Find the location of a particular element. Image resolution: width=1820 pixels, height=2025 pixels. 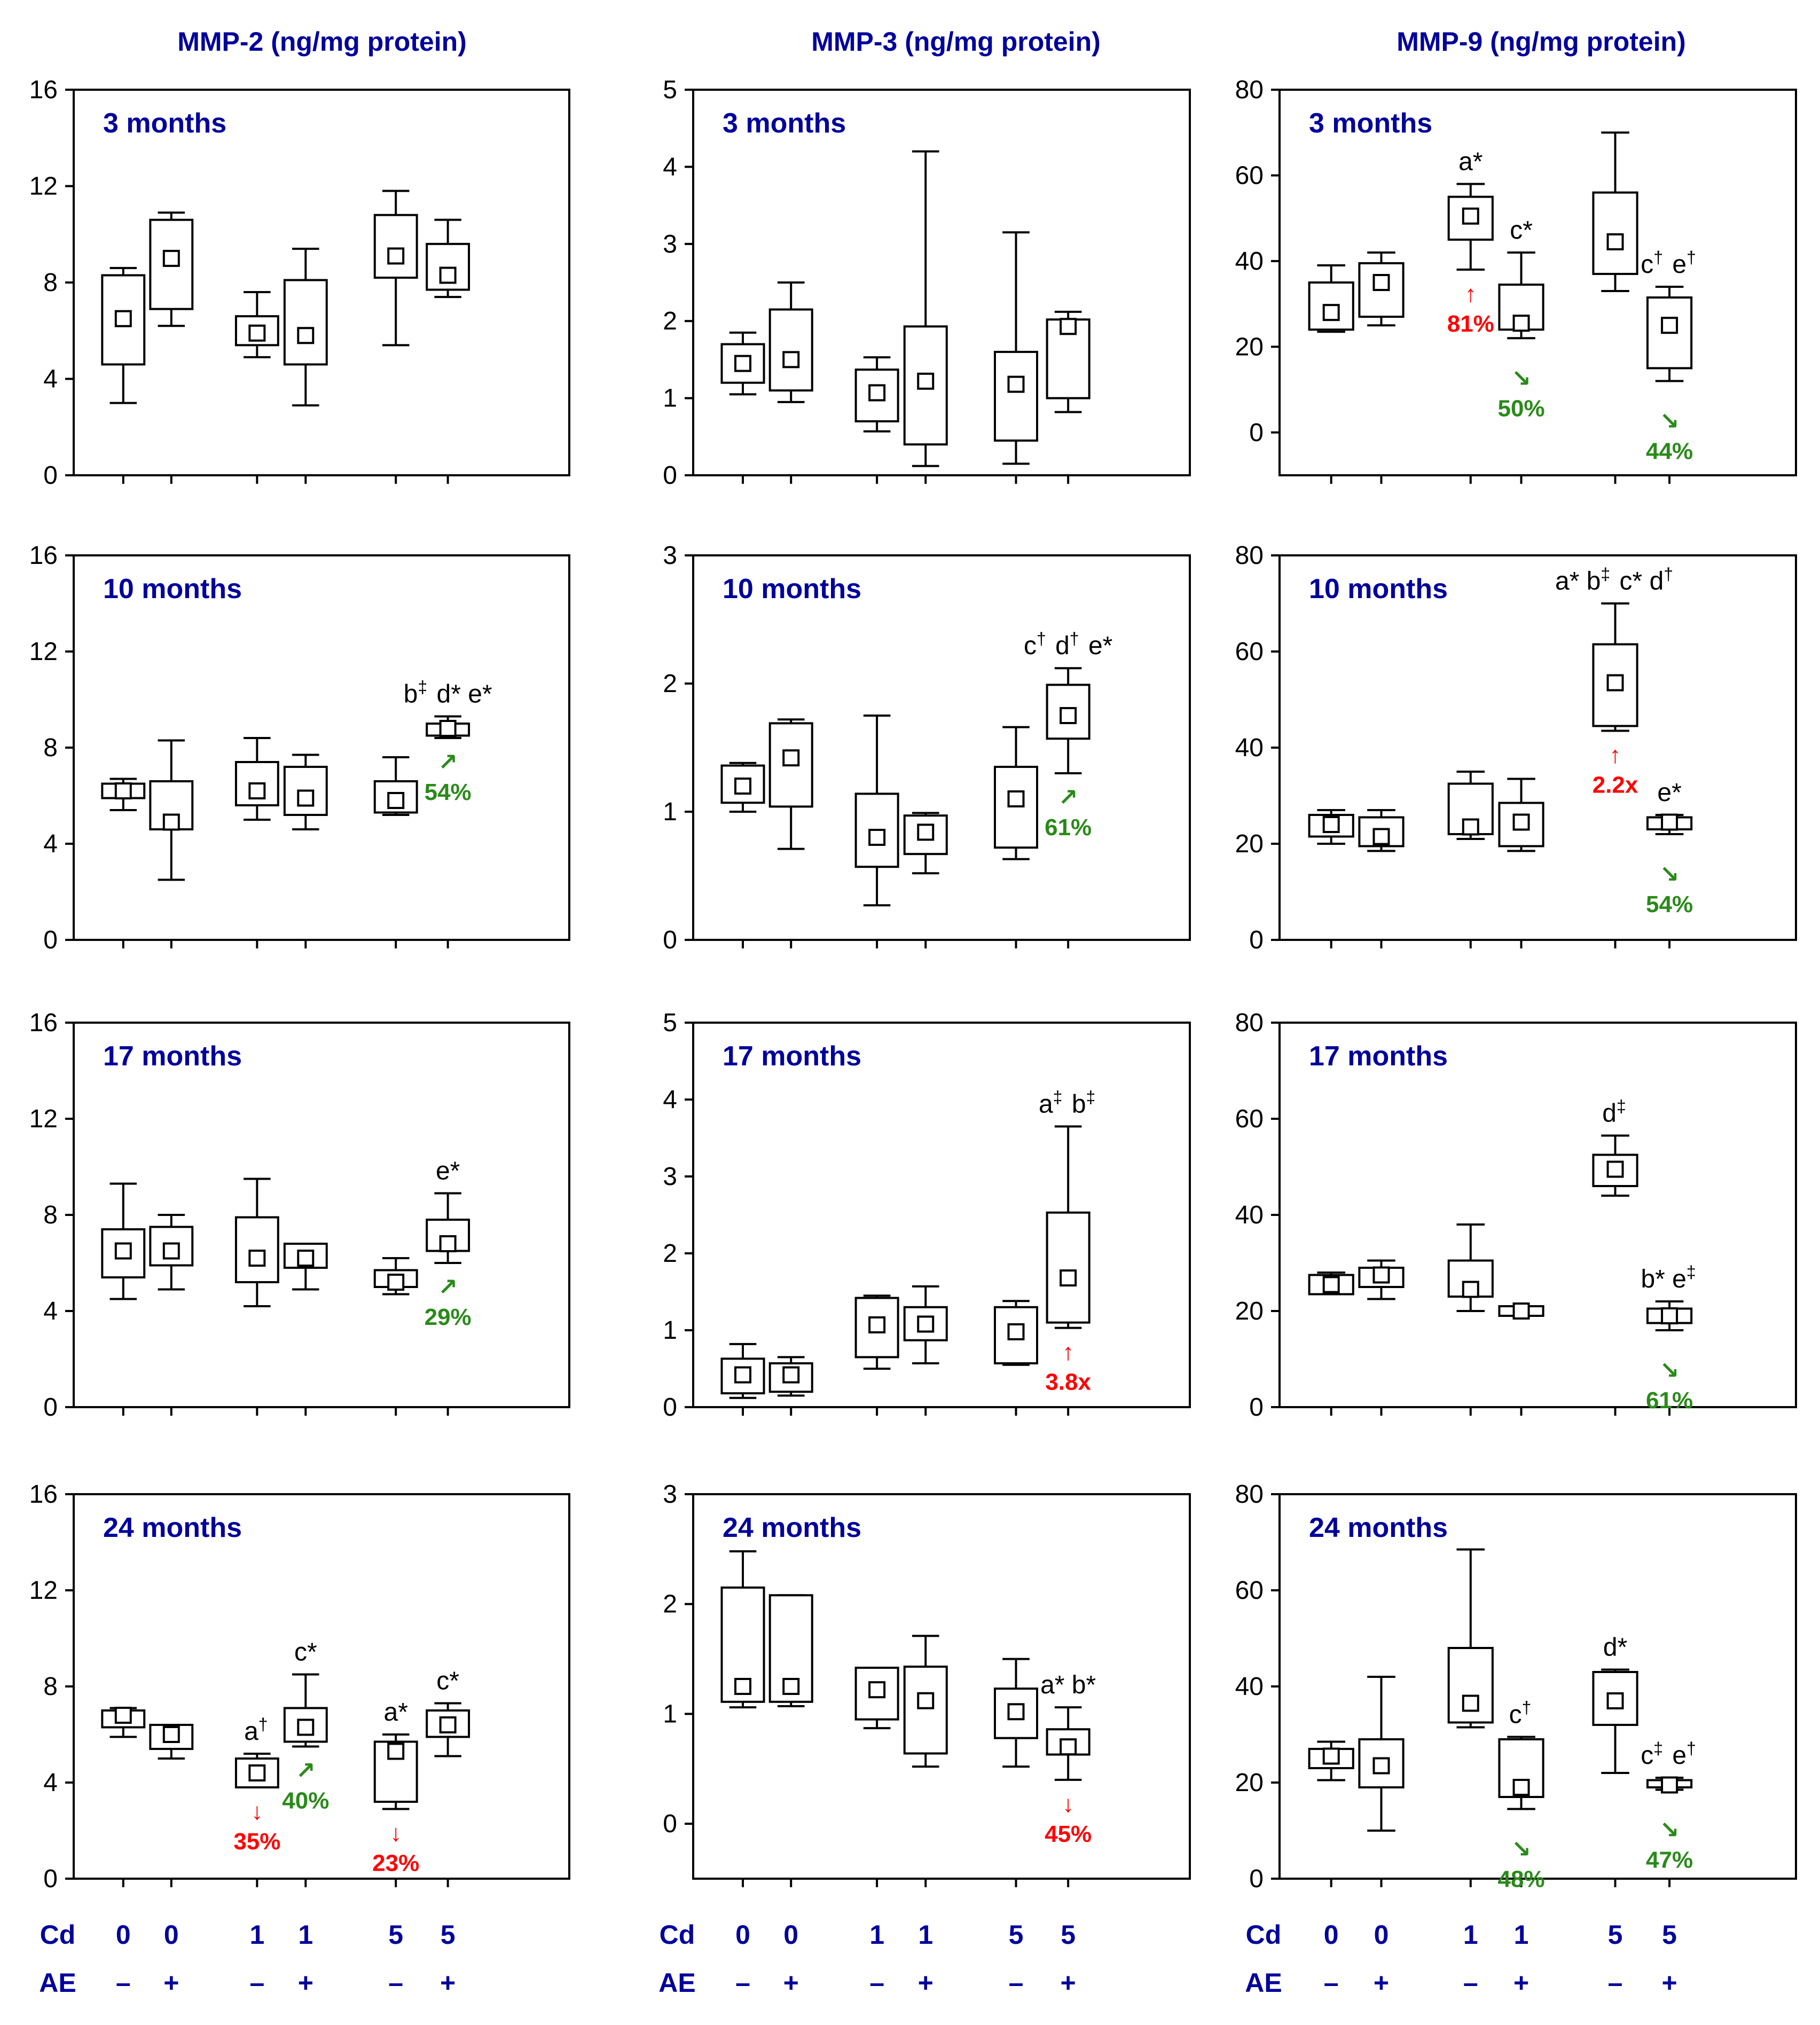

significance-label: d‡ is located at coordinates (1615, 1112).